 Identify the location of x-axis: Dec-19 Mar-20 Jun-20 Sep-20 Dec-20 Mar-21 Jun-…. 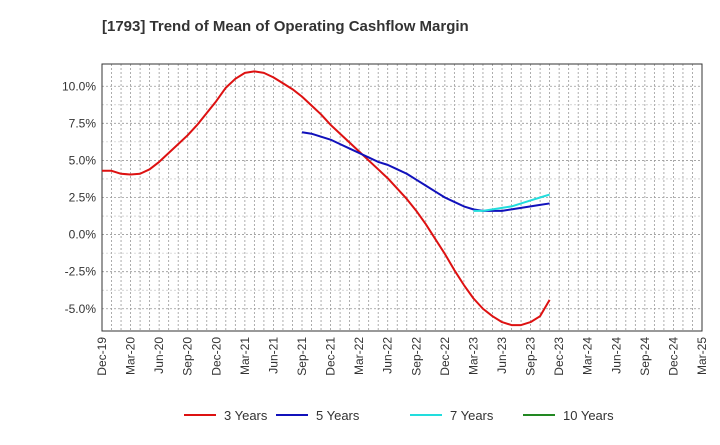
(402, 356).